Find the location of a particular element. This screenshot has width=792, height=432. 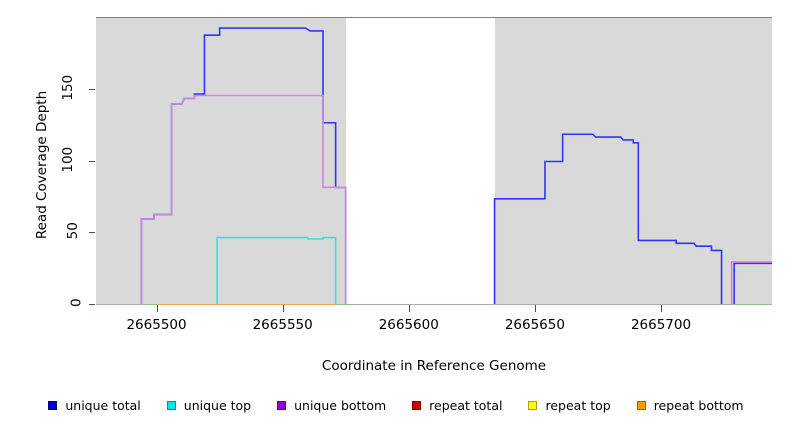

x-tick-label: 2665600 is located at coordinates (408, 325).